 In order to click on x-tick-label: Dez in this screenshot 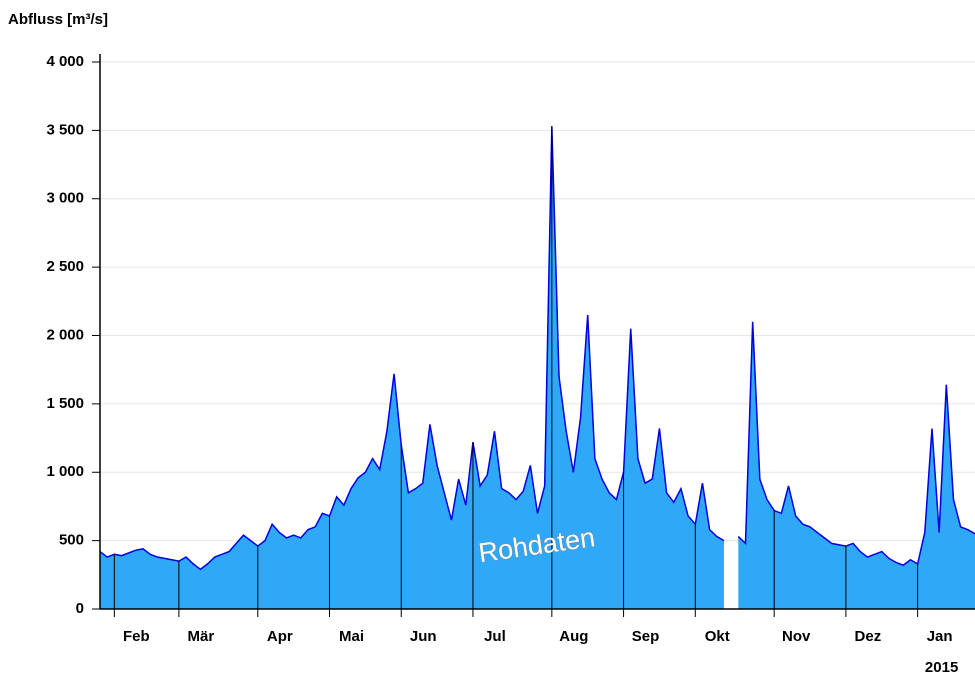, I will do `click(868, 636)`.